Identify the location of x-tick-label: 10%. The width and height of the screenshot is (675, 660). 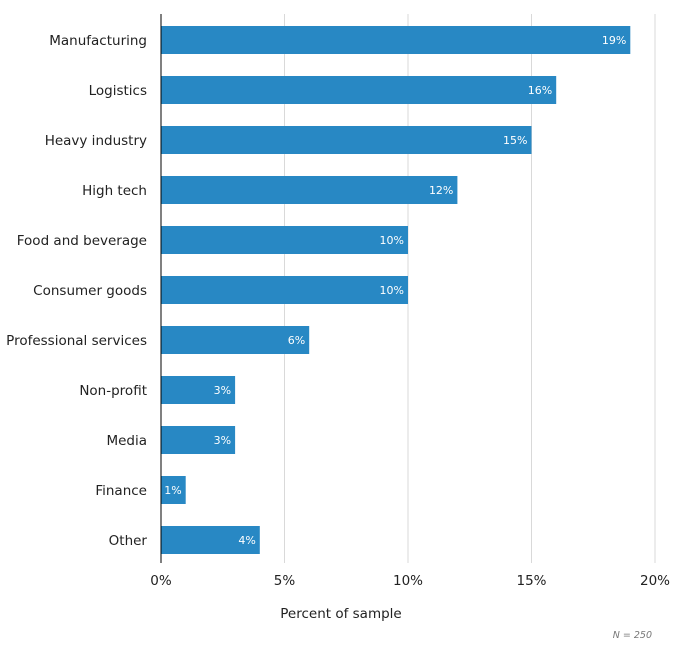
(408, 581).